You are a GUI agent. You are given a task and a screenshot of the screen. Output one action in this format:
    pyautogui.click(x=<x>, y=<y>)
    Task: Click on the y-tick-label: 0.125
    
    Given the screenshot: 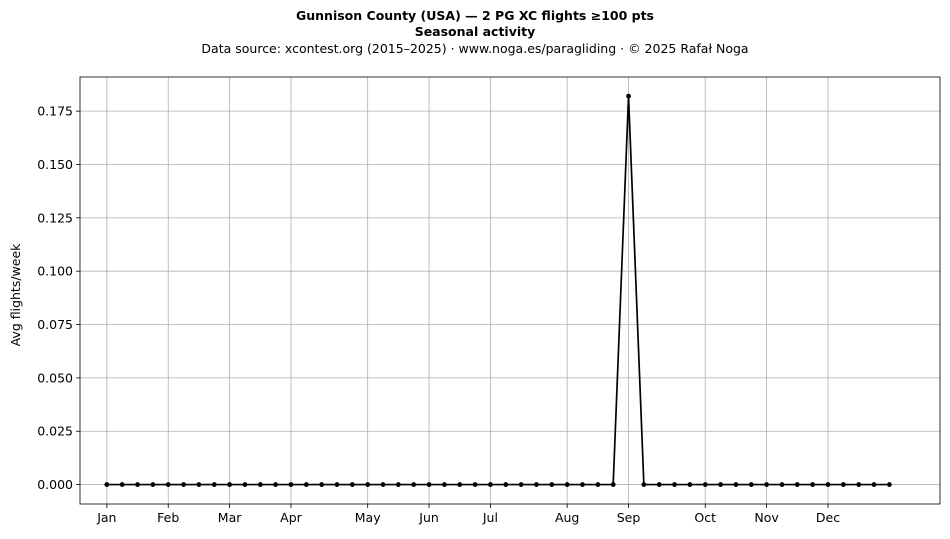 What is the action you would take?
    pyautogui.click(x=55, y=217)
    